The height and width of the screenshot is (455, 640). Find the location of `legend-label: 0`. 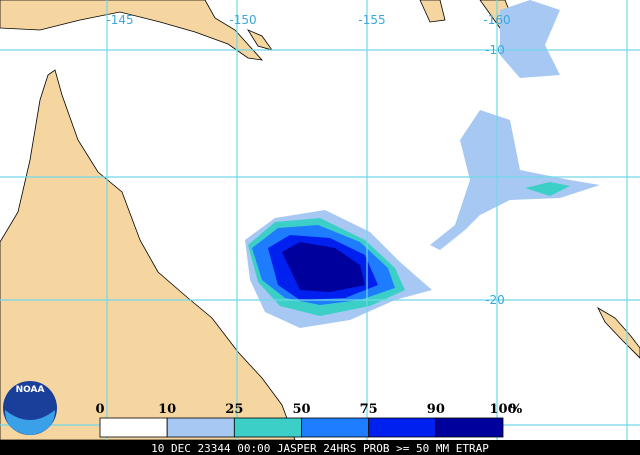

legend-label: 0 is located at coordinates (99, 409).